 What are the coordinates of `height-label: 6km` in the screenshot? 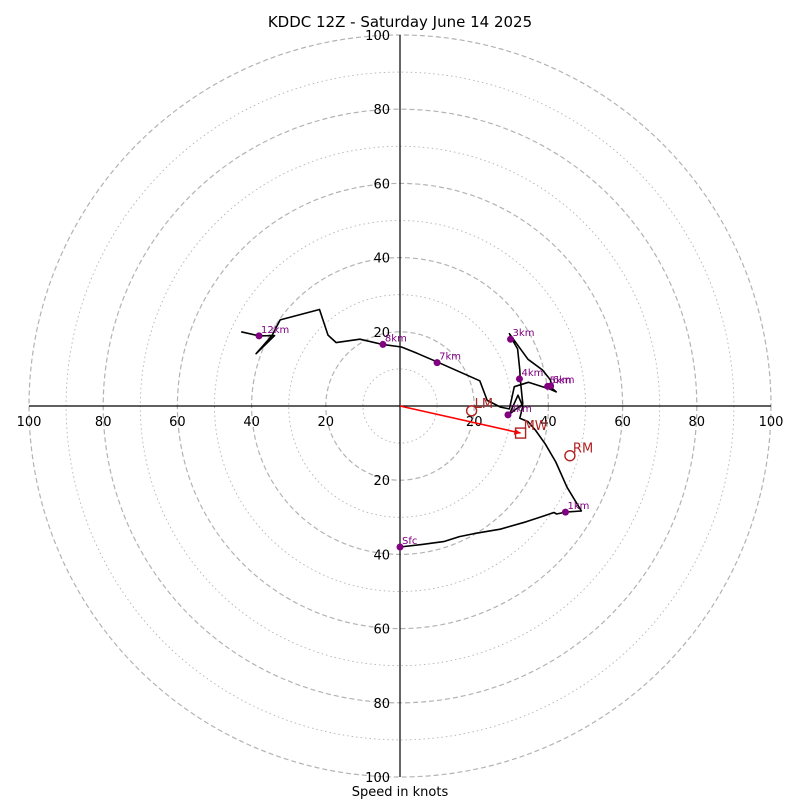 It's located at (564, 380).